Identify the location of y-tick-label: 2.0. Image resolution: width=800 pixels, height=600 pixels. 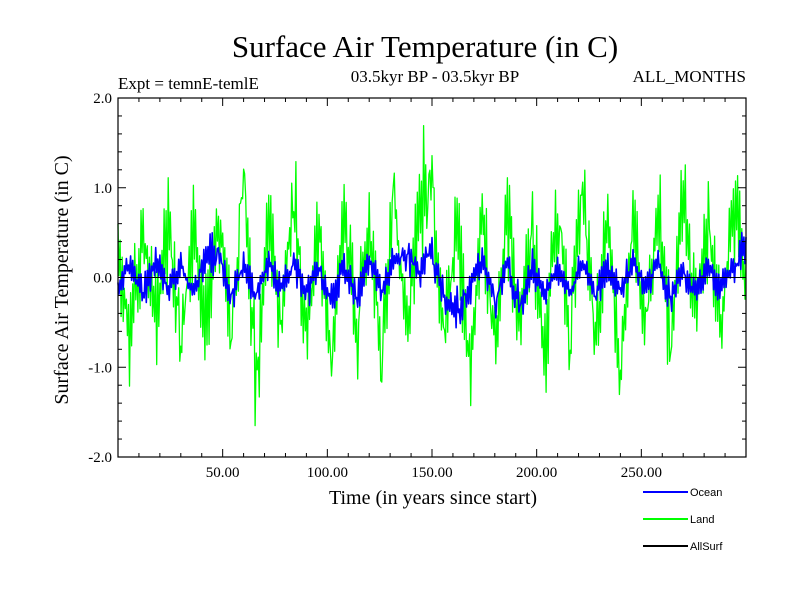
(102, 99).